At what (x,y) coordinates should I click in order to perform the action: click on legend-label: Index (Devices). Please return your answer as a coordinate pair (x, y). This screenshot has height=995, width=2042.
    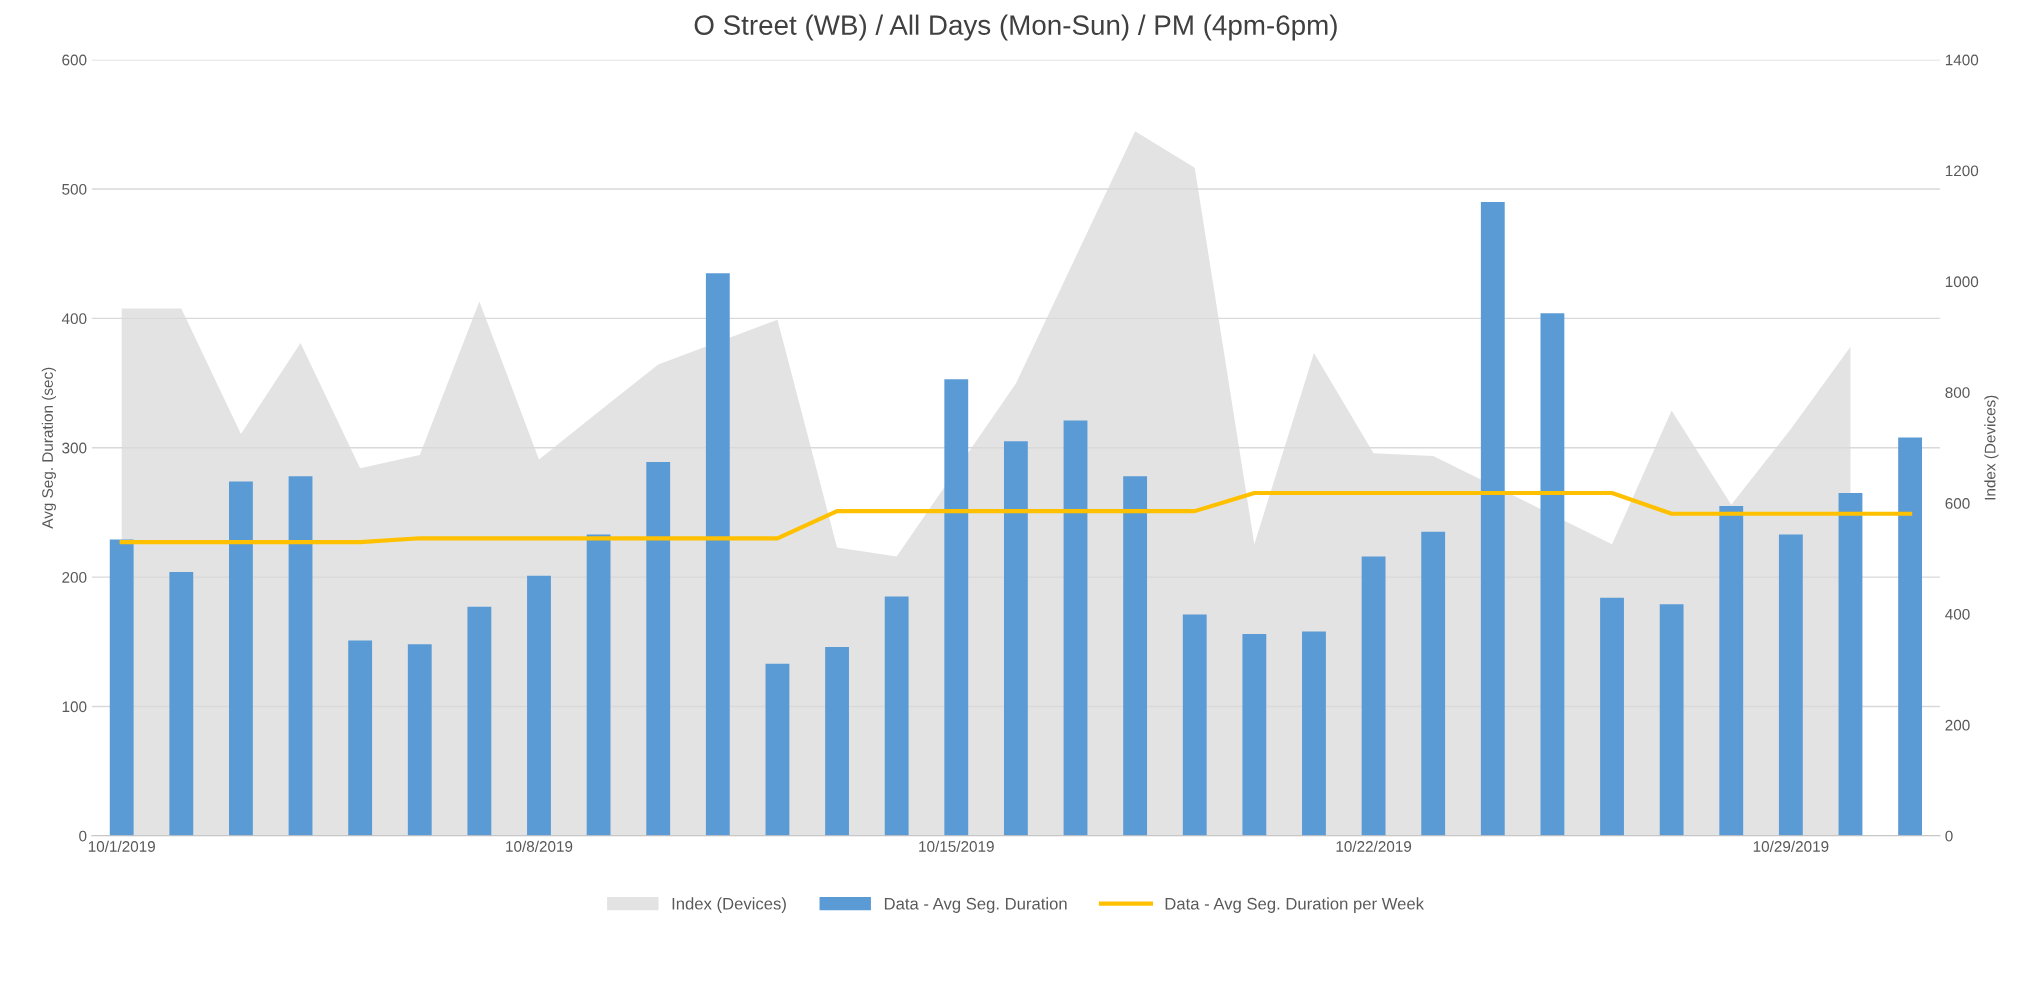
    Looking at the image, I should click on (729, 905).